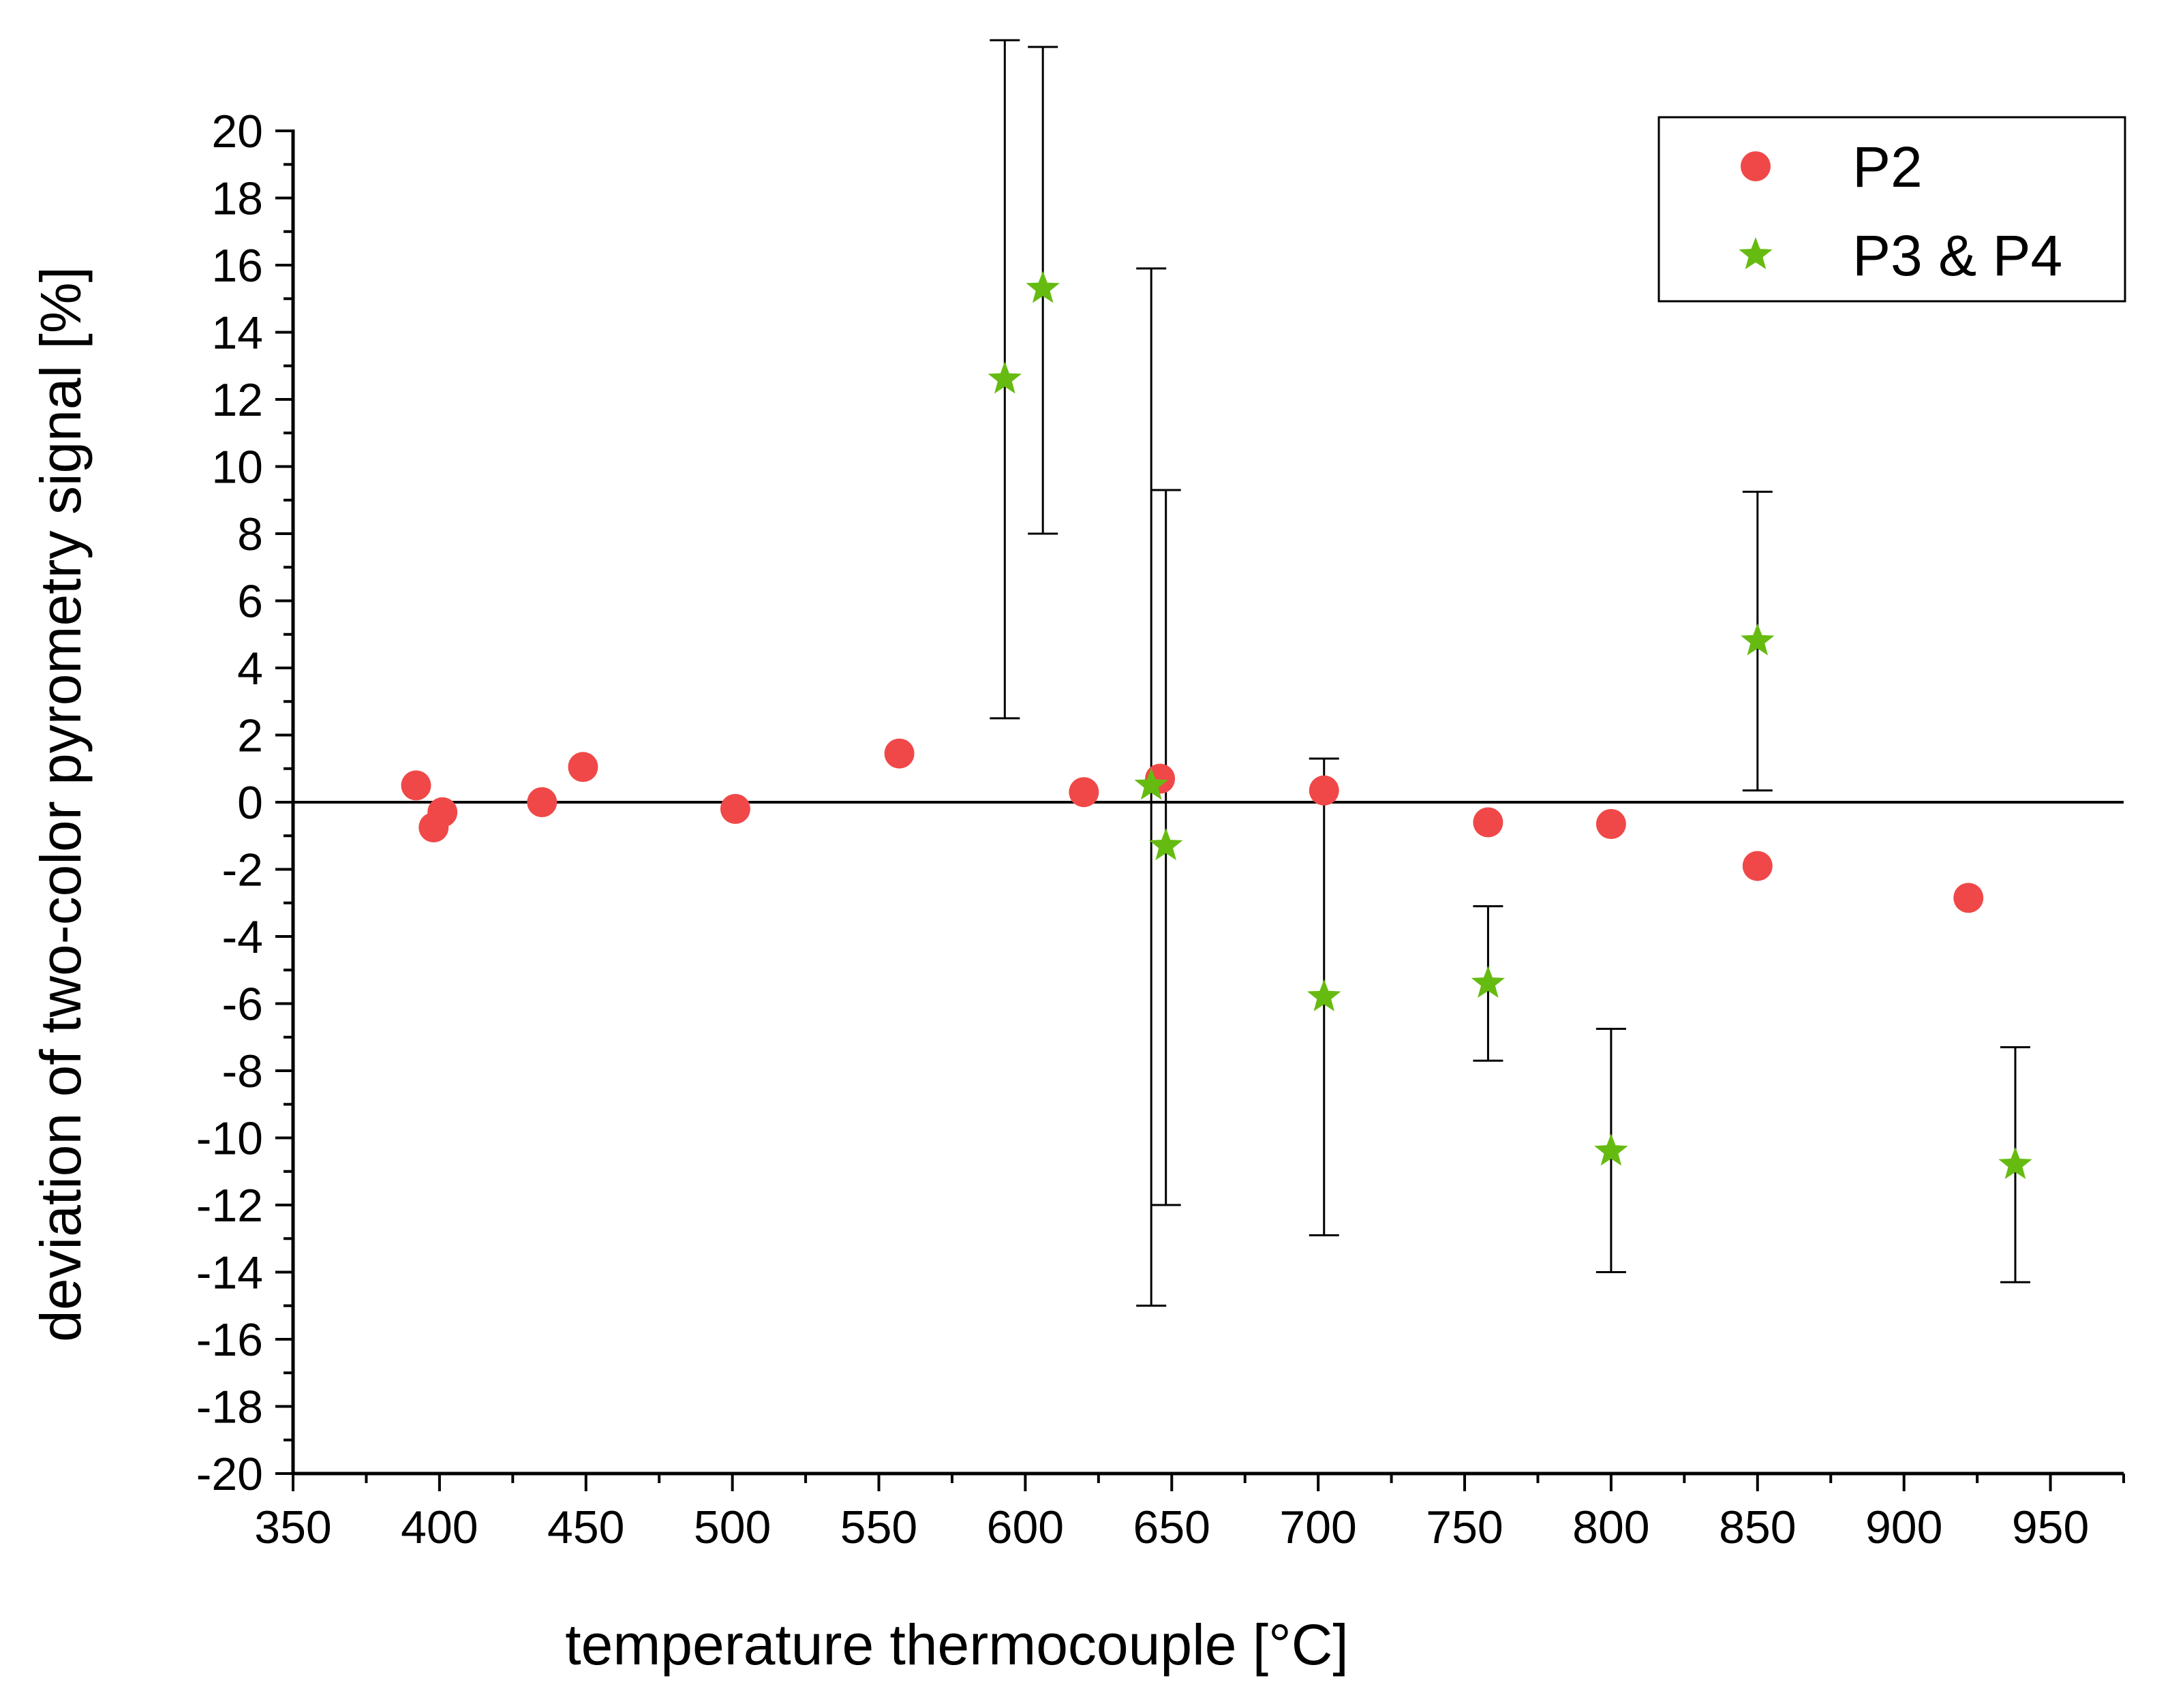 The image size is (2170, 1708). Describe the element at coordinates (439, 1527) in the screenshot. I see `x-tick-label: 400` at that location.